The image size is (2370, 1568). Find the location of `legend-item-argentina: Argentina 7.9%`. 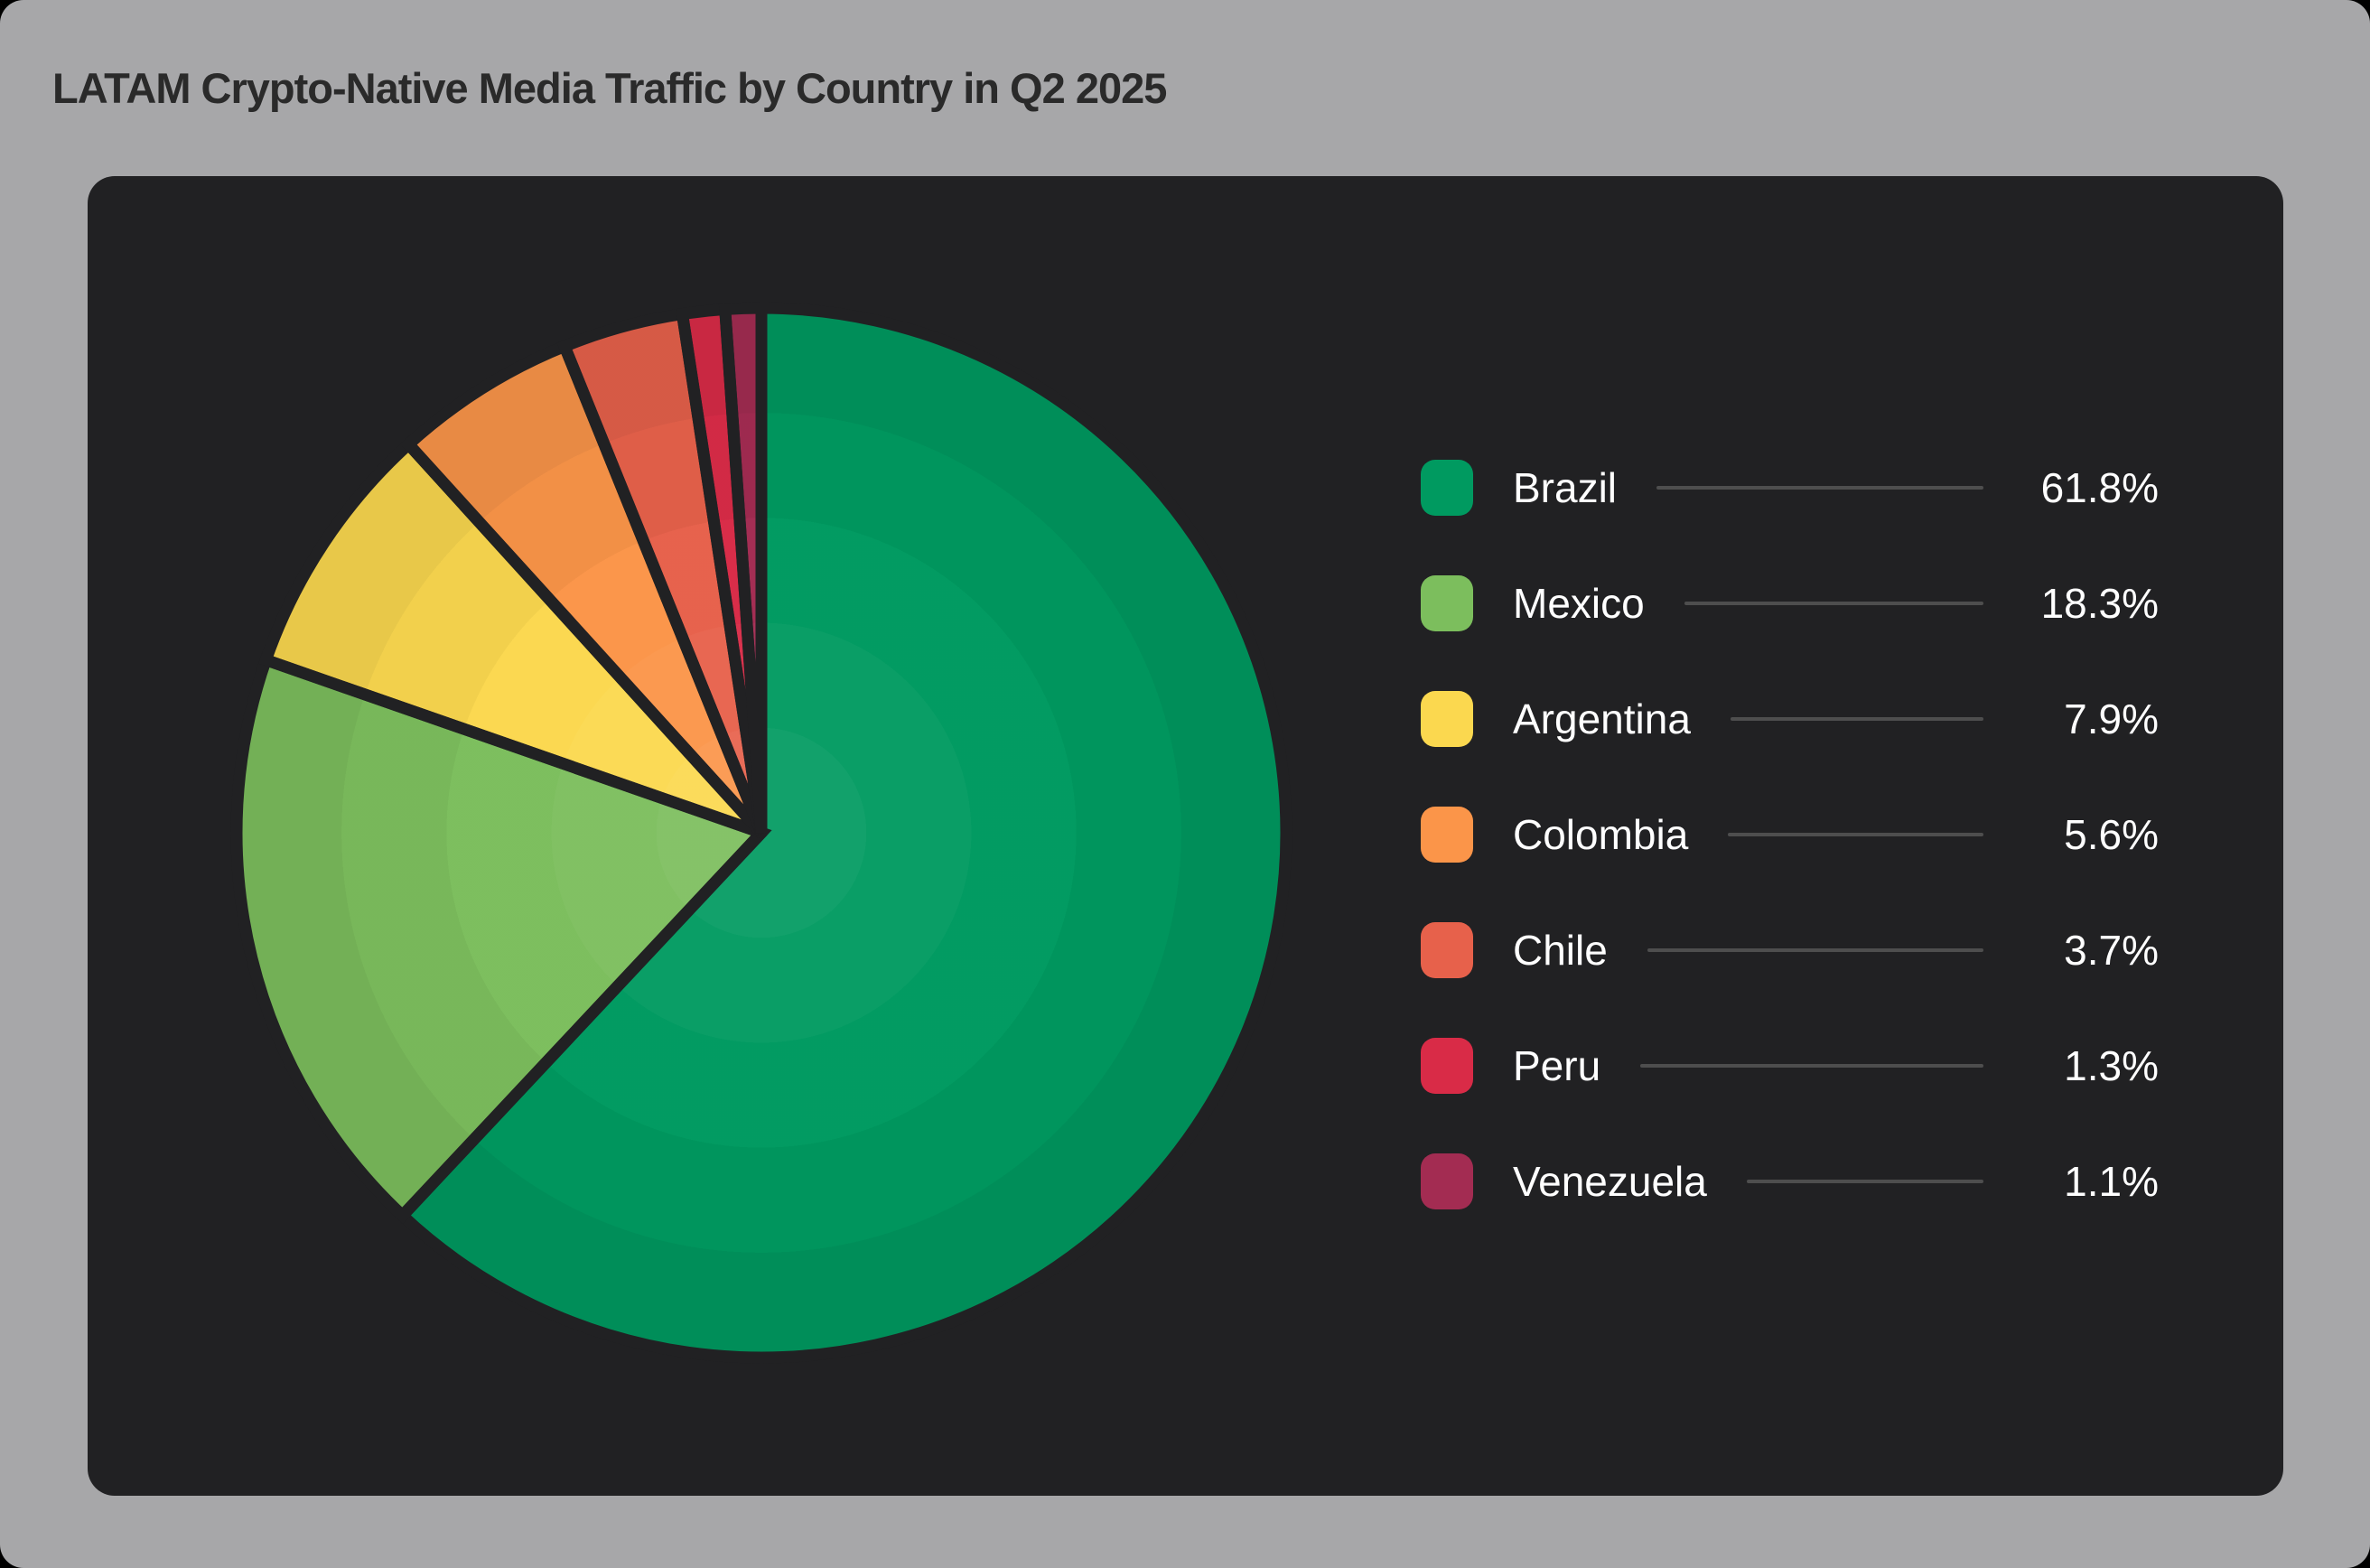

legend-item-argentina: Argentina 7.9% is located at coordinates (1790, 719).